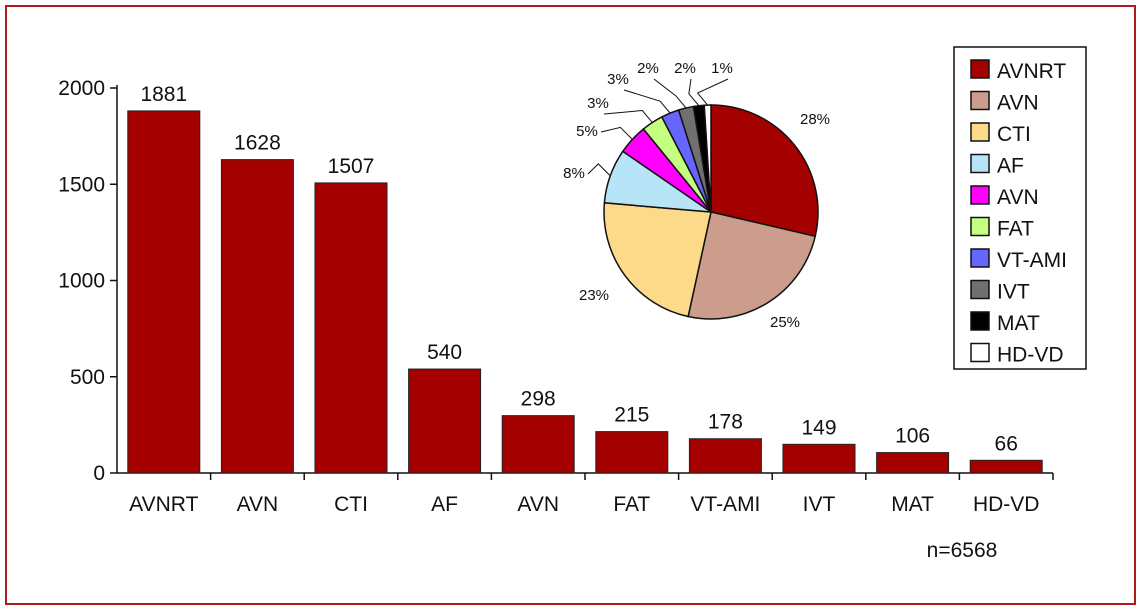 The width and height of the screenshot is (1145, 615). Describe the element at coordinates (163, 504) in the screenshot. I see `x-tick-label: AVNRT` at that location.